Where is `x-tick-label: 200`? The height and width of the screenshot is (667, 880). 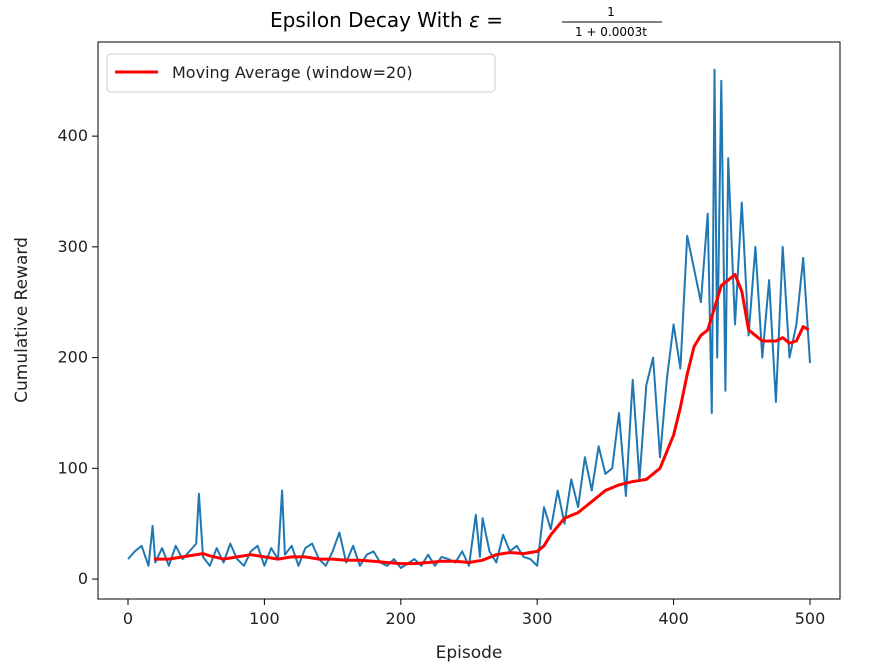
x-tick-label: 200 is located at coordinates (401, 618).